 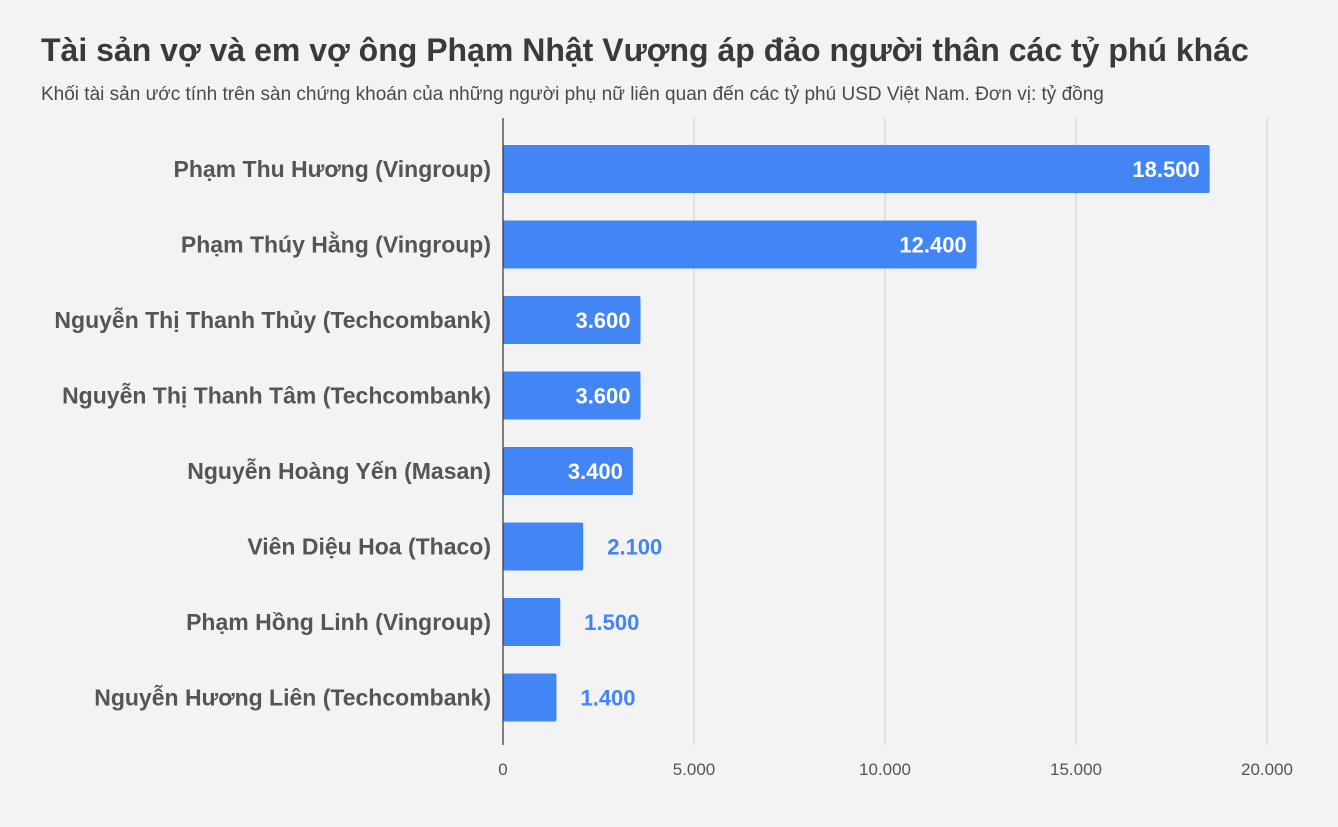 I want to click on data-label: 3.400, so click(x=595, y=471).